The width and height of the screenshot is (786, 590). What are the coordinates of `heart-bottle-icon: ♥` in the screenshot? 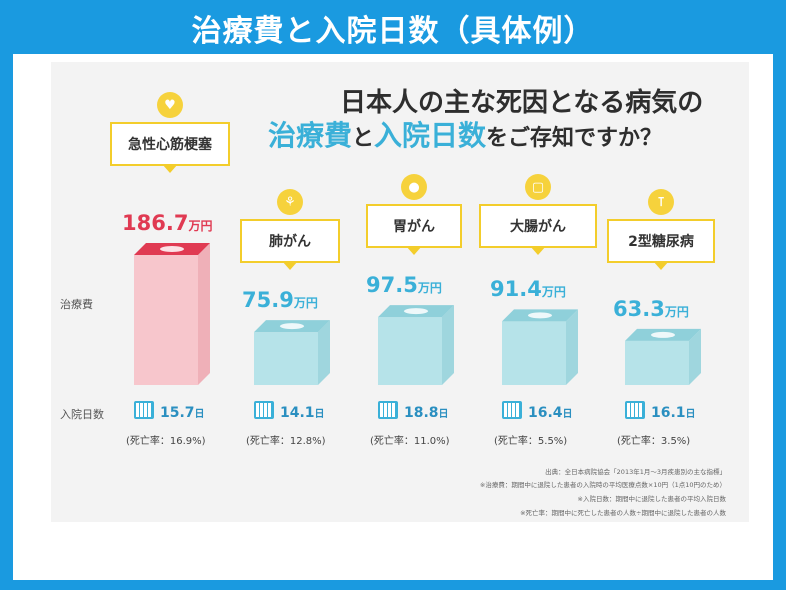 It's located at (170, 105).